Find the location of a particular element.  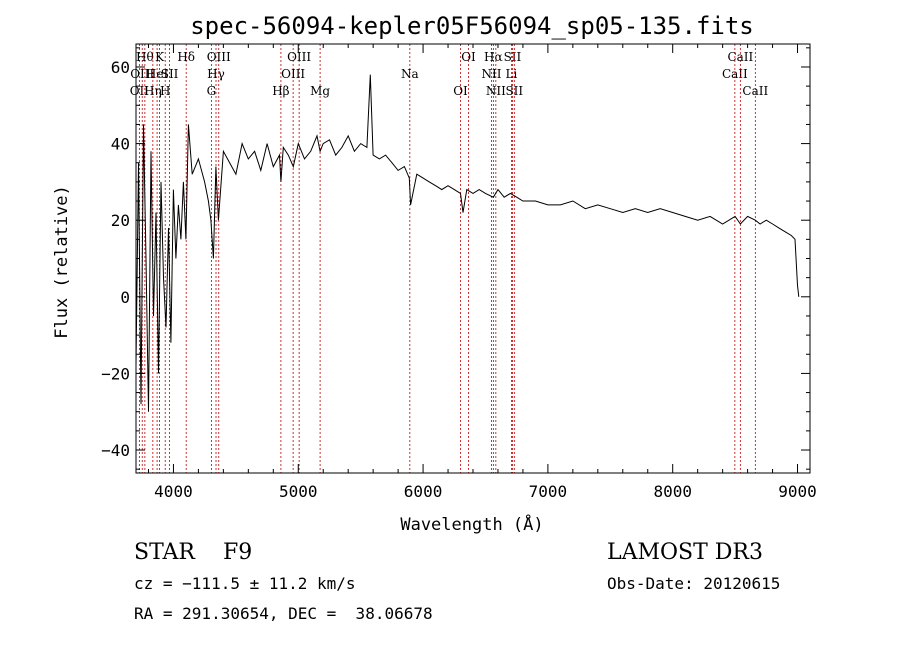

y-tick-label: 0 is located at coordinates (125, 297).